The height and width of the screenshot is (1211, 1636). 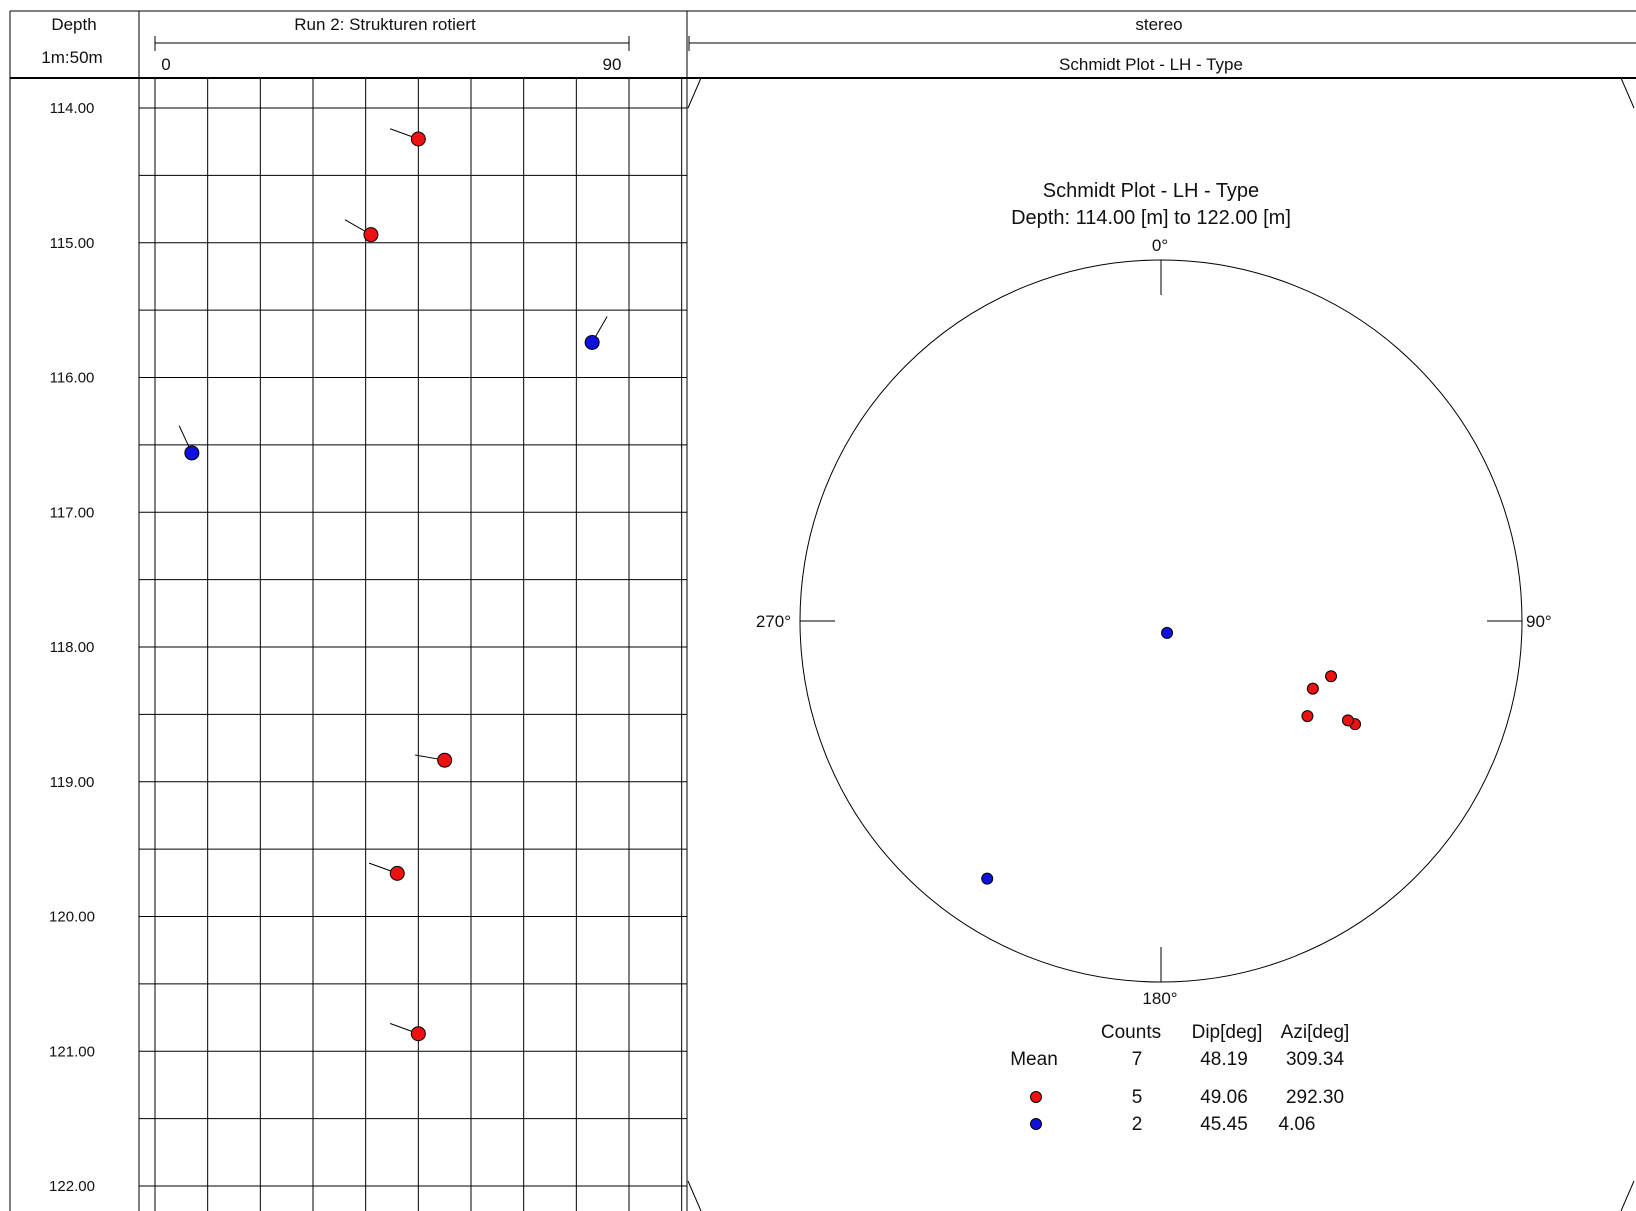 I want to click on stereo-subheader: Schmidt Plot - LH - Type, so click(x=1151, y=64).